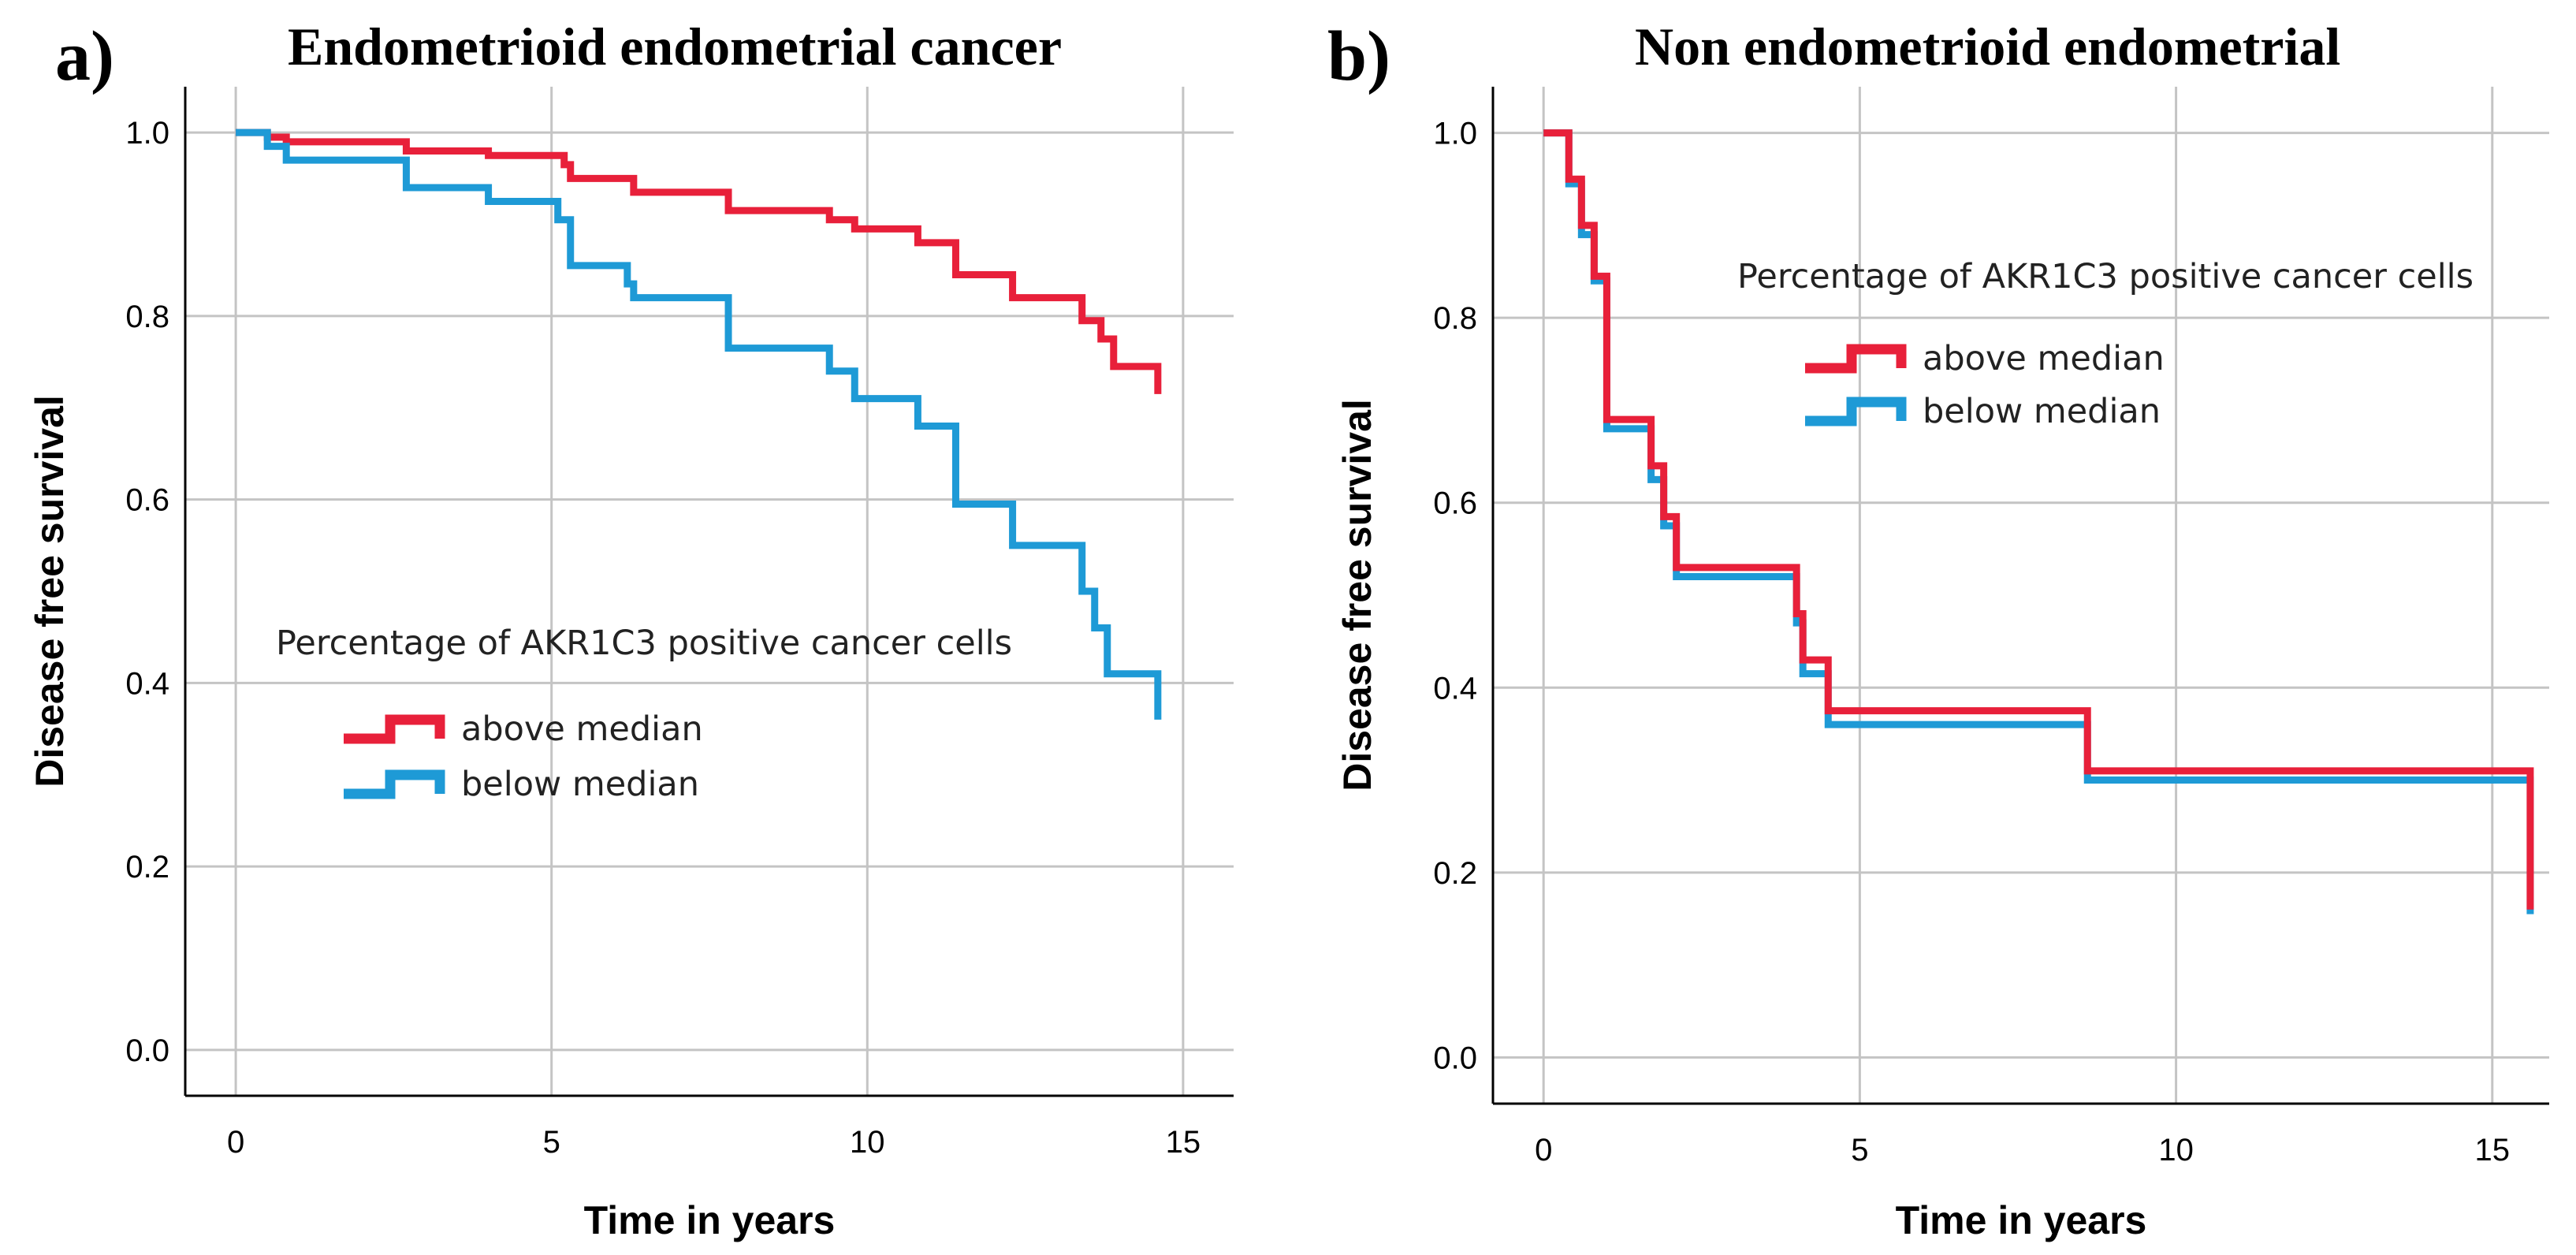  What do you see at coordinates (1988, 46) in the screenshot?
I see `chart-title-b: Non endometrioid endometrial` at bounding box center [1988, 46].